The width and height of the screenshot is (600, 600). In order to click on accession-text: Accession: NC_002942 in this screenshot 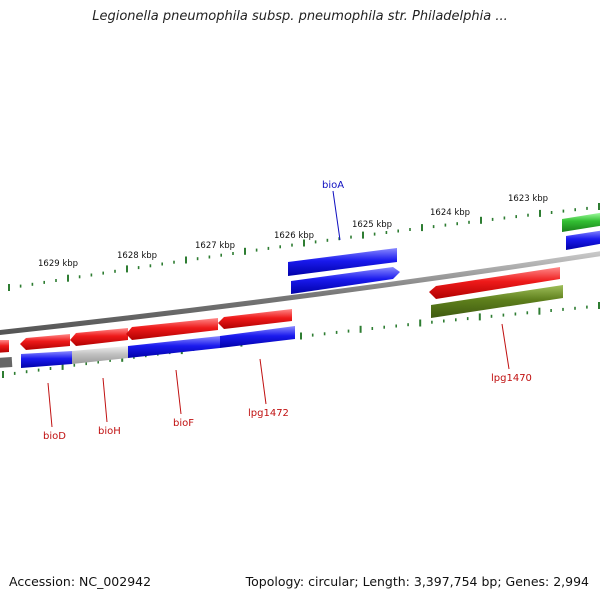, I will do `click(80, 581)`.